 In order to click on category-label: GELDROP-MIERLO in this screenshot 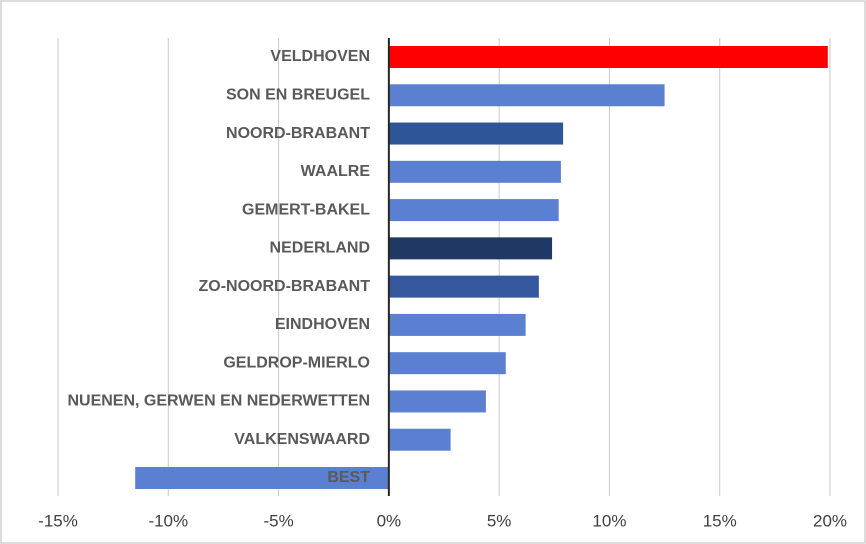, I will do `click(296, 362)`.